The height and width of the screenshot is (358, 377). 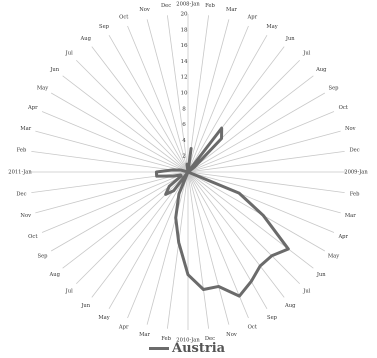 What do you see at coordinates (184, 62) in the screenshot?
I see `radial-tick-label: 14` at bounding box center [184, 62].